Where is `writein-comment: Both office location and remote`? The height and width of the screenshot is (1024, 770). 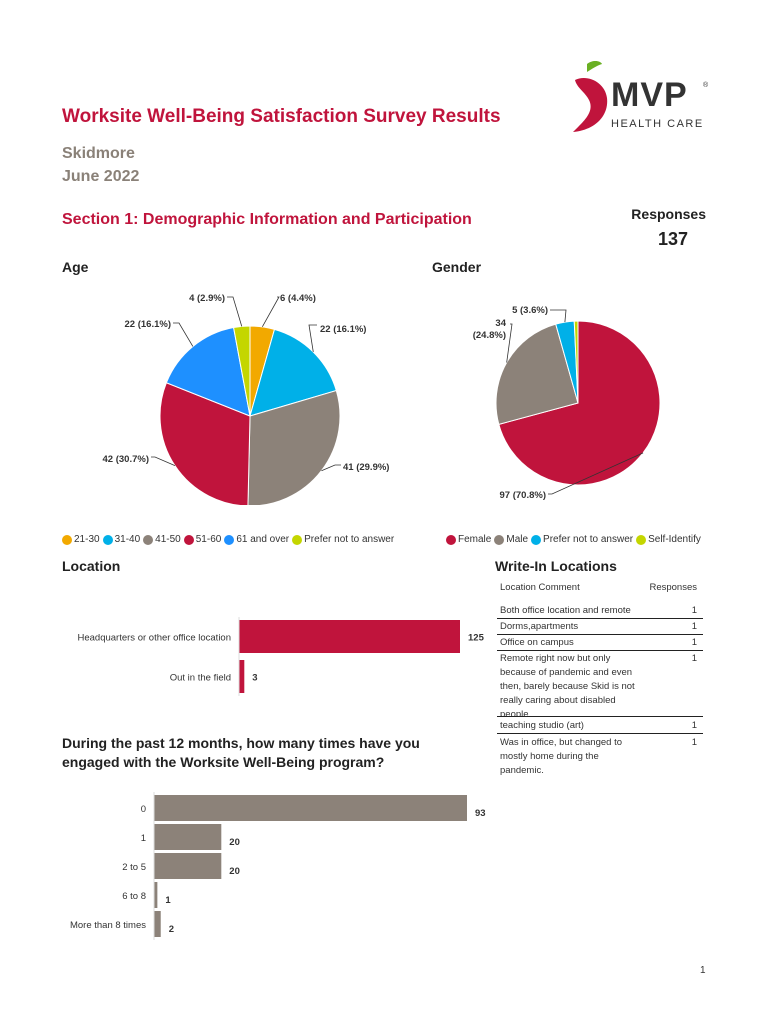
writein-comment: Both office location and remote is located at coordinates (565, 610).